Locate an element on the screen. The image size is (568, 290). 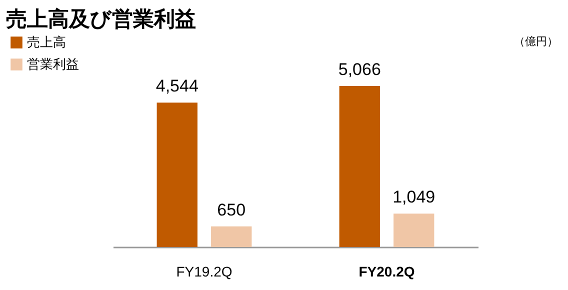
x-tick-label: FY19.2Q is located at coordinates (204, 272).